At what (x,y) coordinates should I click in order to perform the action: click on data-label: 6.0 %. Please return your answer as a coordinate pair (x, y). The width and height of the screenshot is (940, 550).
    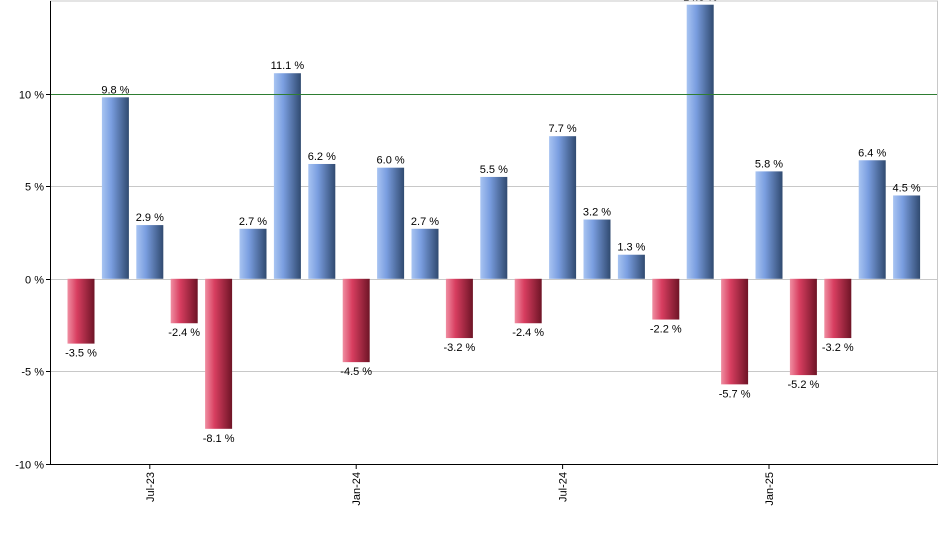
    Looking at the image, I should click on (391, 161).